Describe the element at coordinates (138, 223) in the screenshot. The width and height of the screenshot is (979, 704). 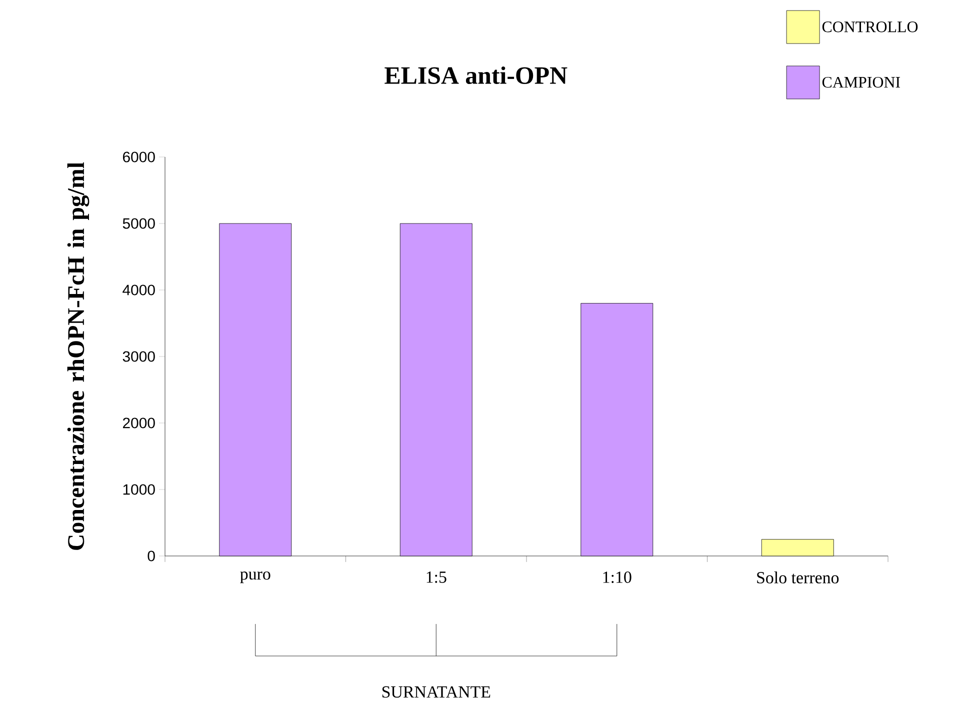
I see `y-tick-label: 5000` at that location.